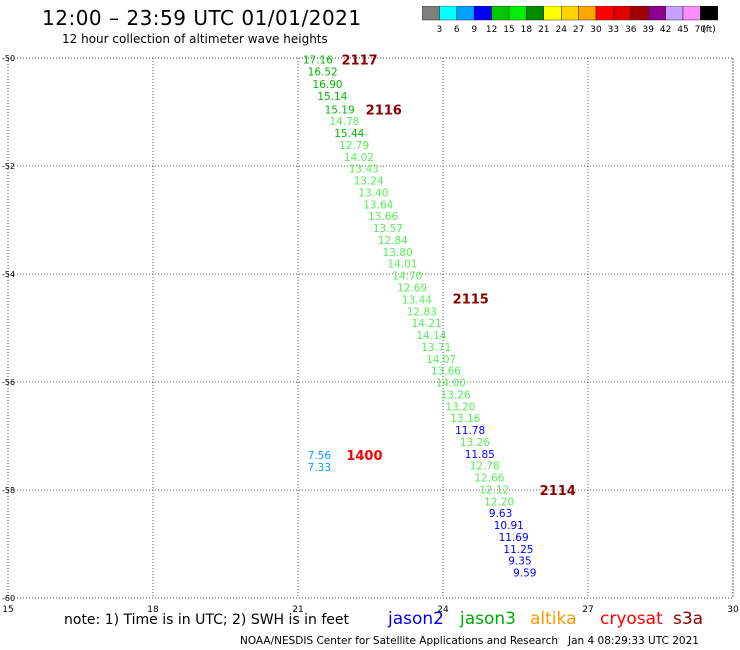 This screenshot has width=740, height=650. What do you see at coordinates (153, 610) in the screenshot?
I see `x-tick-label: 18` at bounding box center [153, 610].